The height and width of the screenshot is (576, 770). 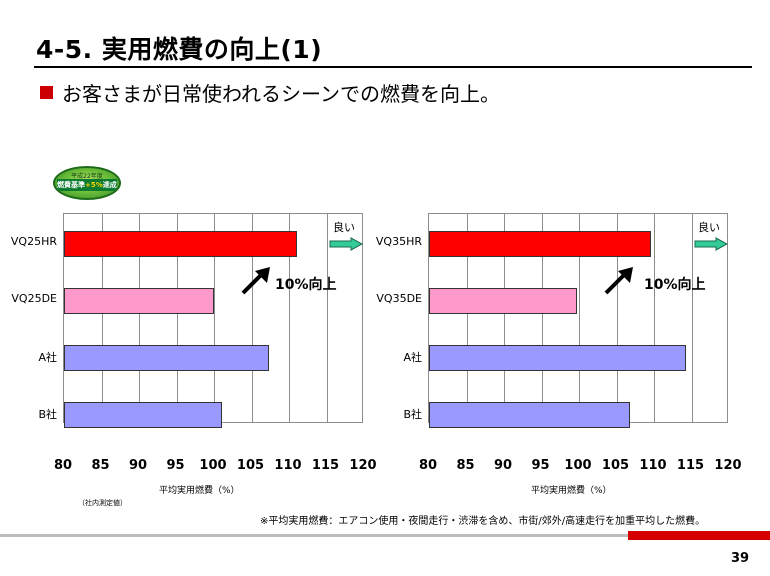 I want to click on footer-grey-line, so click(x=314, y=535).